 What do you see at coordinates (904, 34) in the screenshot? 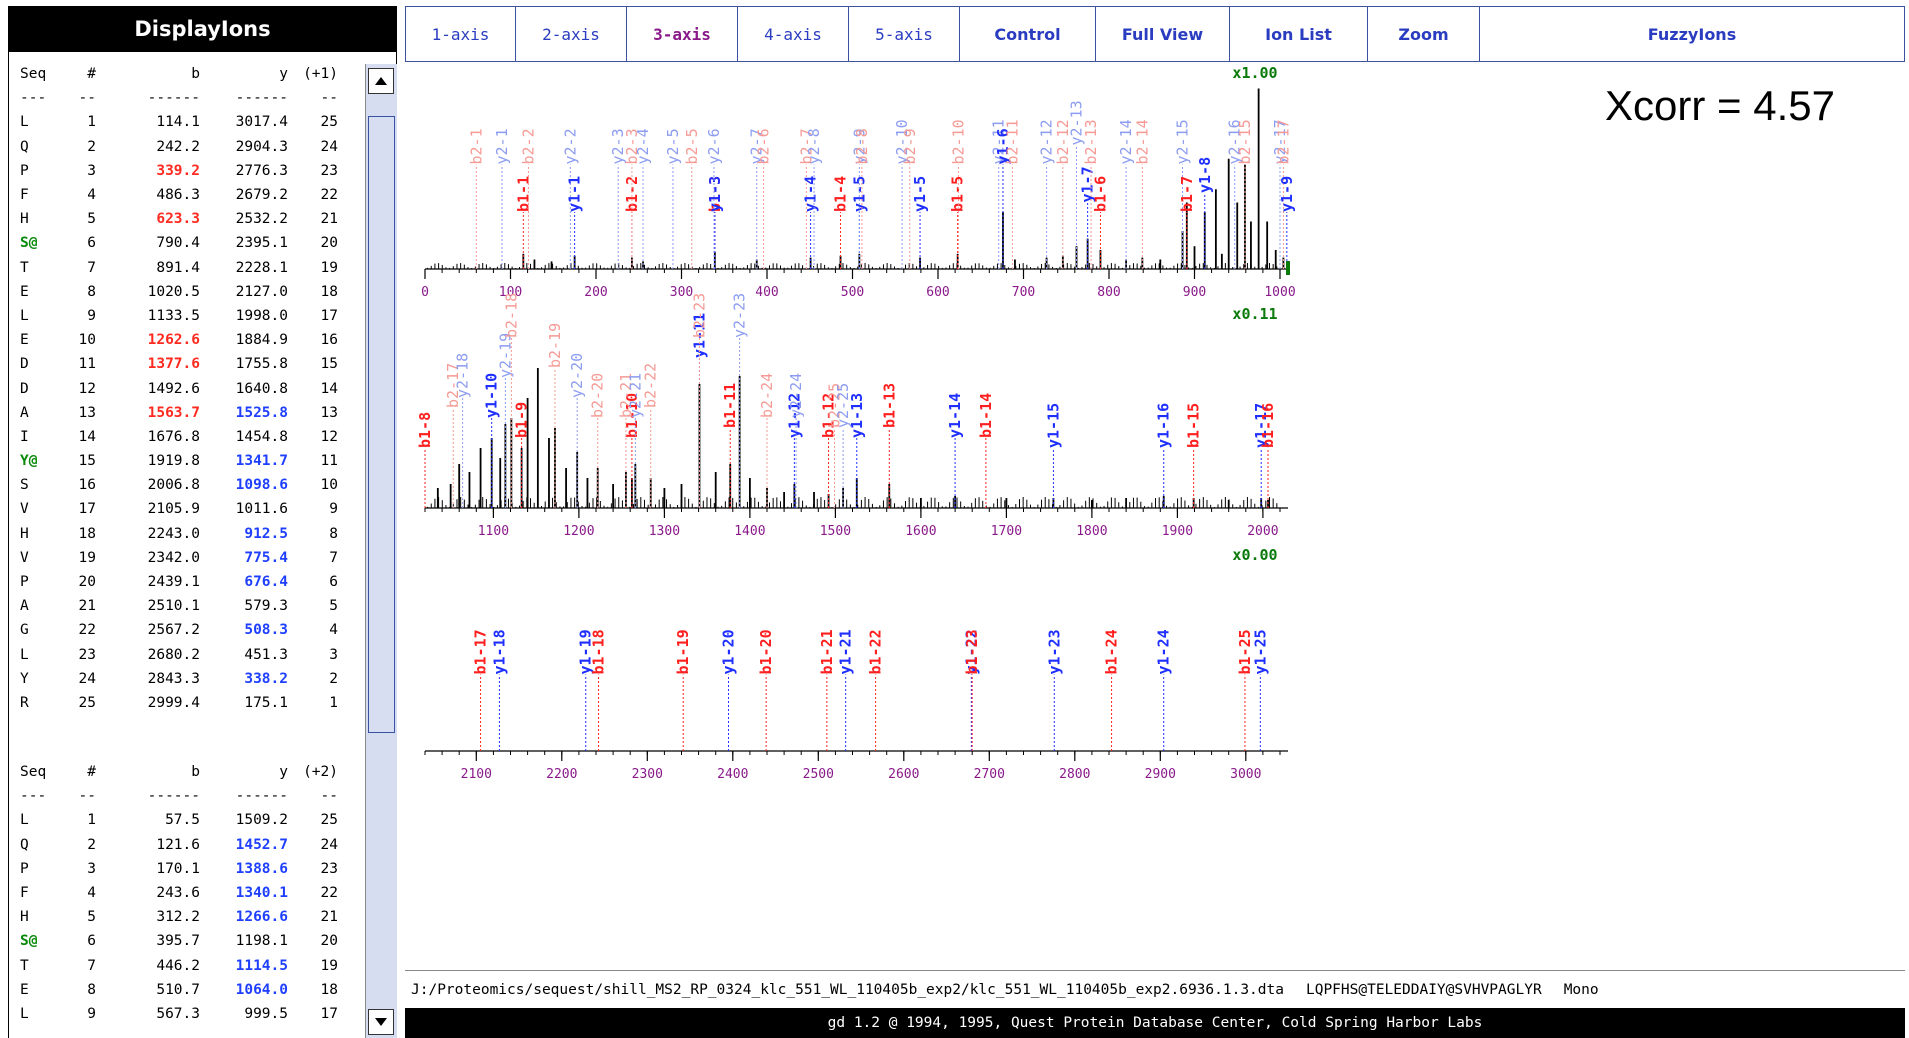
I see `tab-5-axis: 5-axis` at bounding box center [904, 34].